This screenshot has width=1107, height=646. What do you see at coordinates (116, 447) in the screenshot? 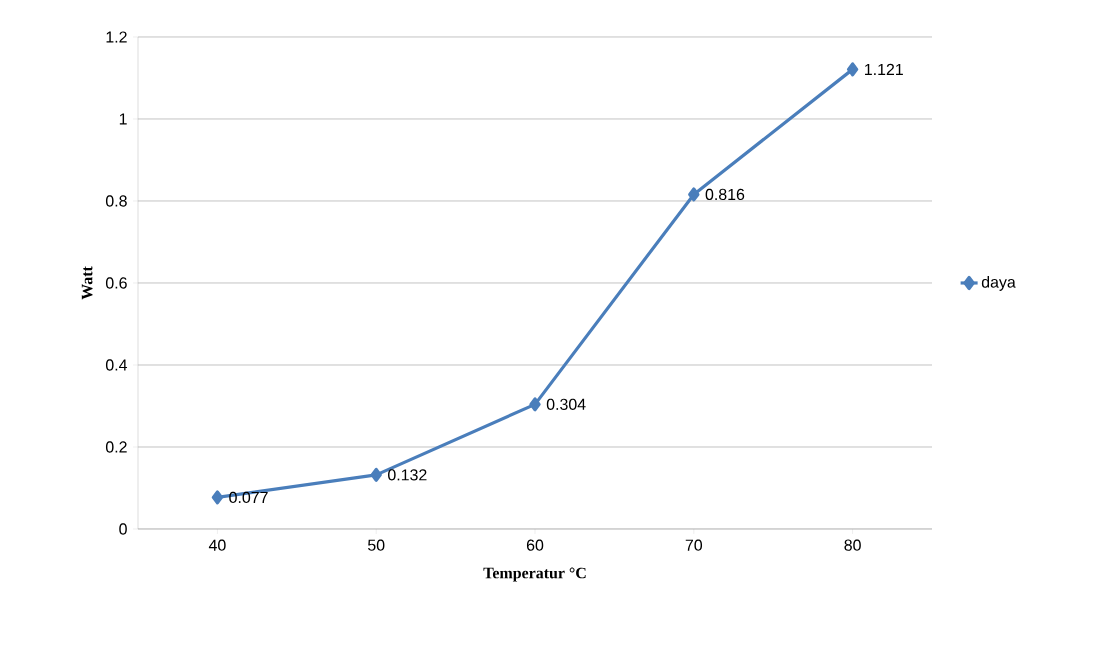
I see `y-tick-label: 0.2` at bounding box center [116, 447].